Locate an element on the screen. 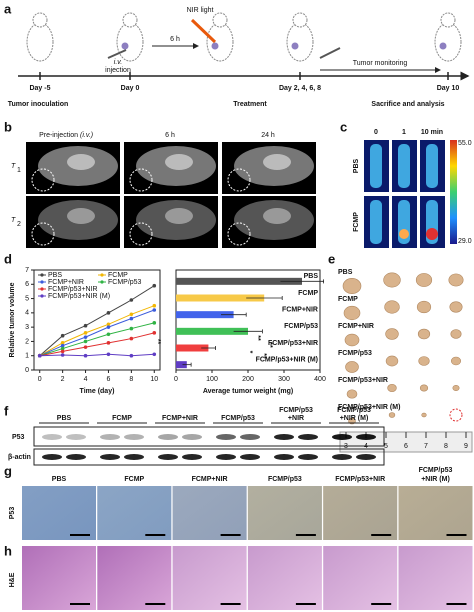  scale-max: 55.0 is located at coordinates (465, 143).